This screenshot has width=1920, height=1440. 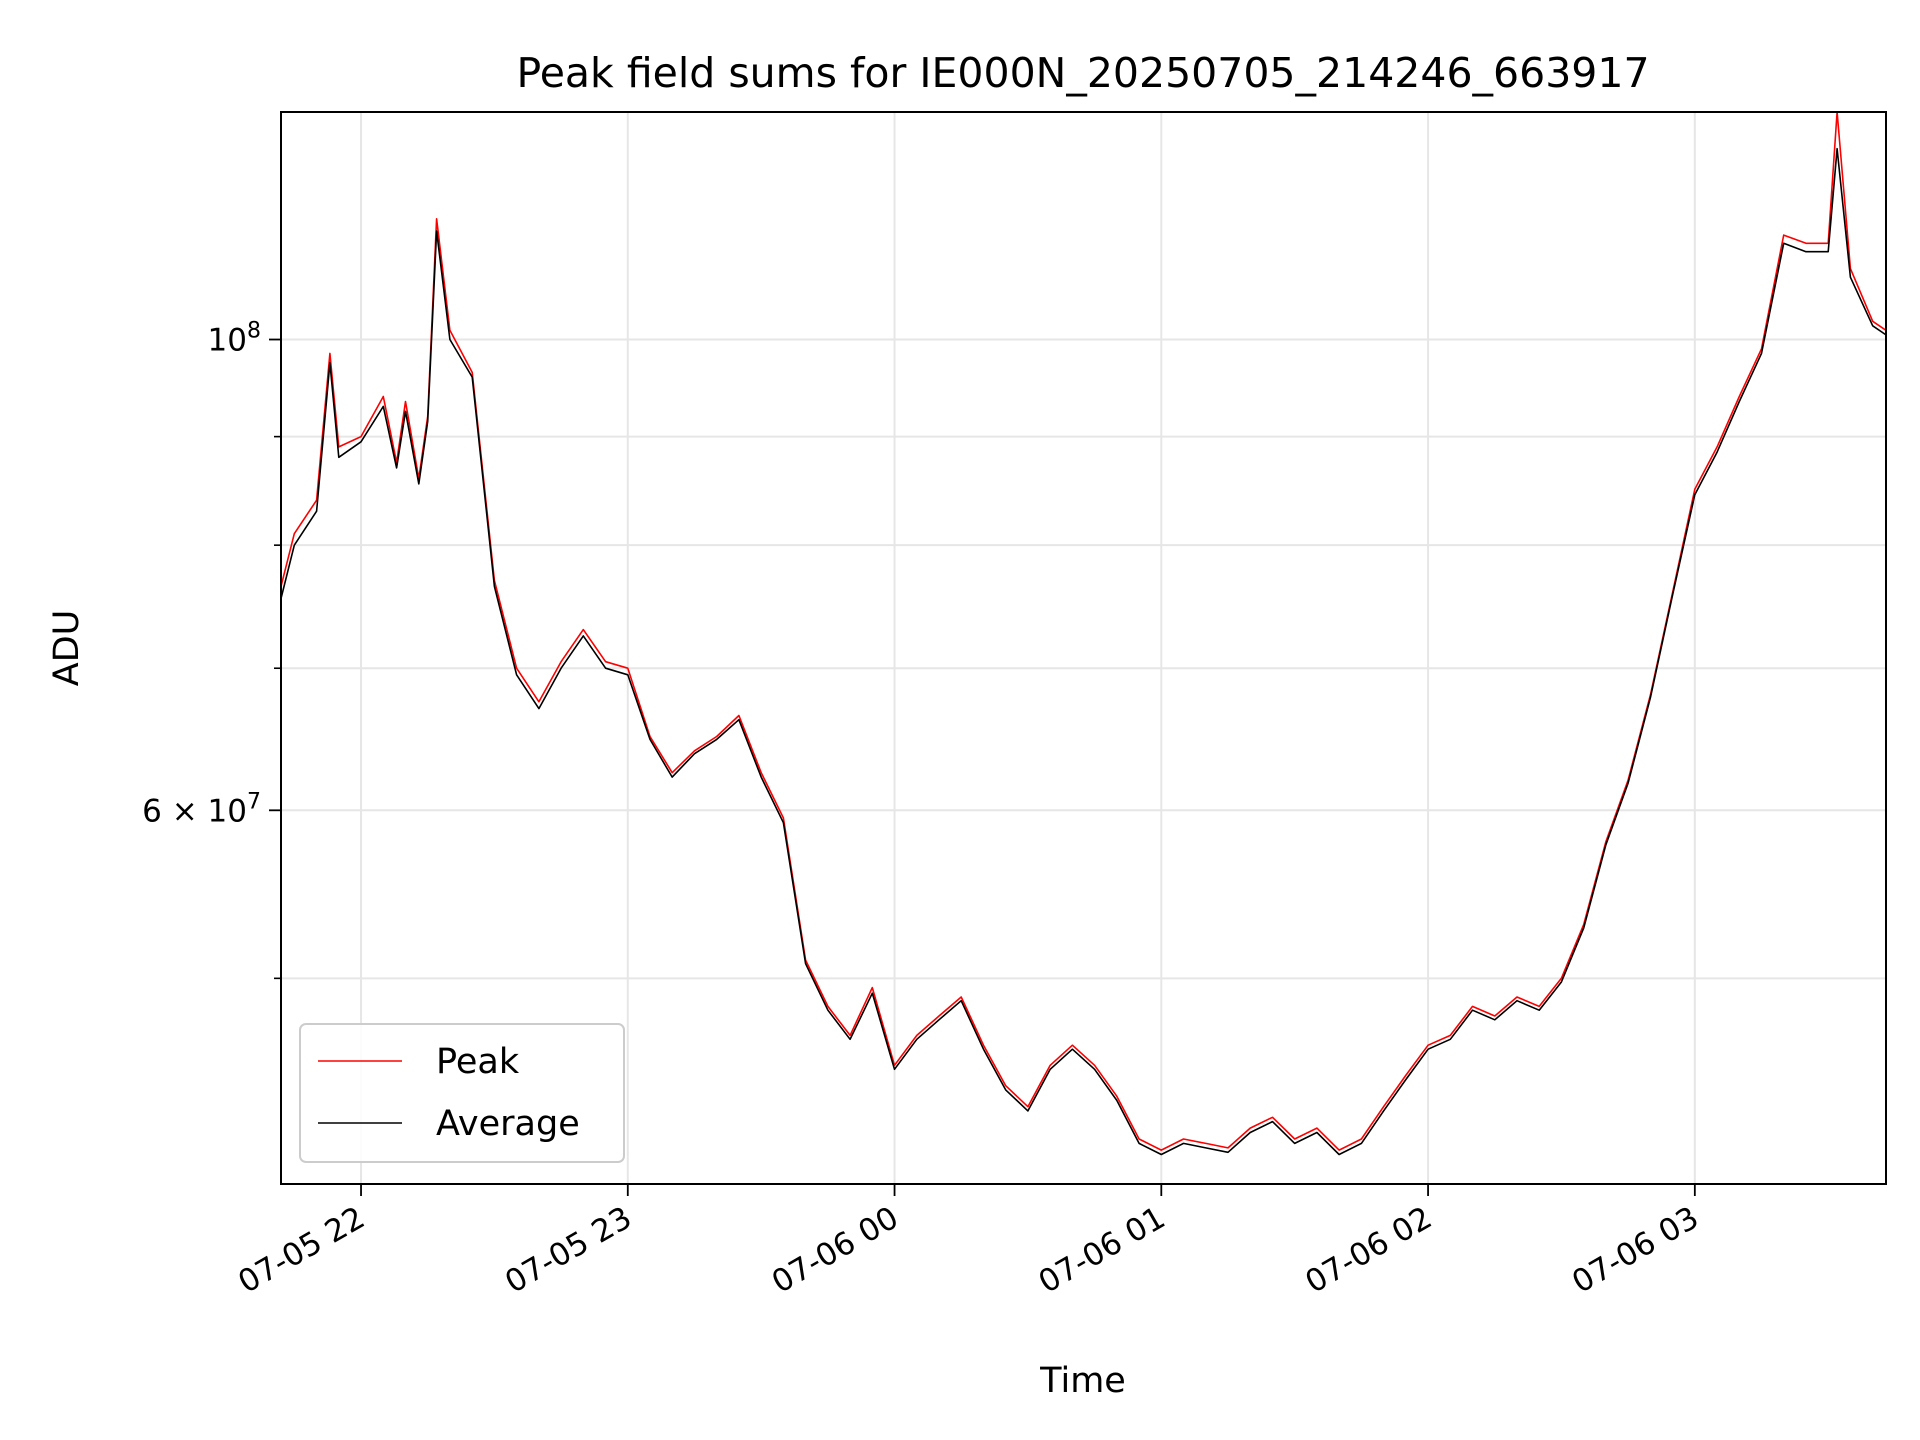 What do you see at coordinates (508, 1124) in the screenshot?
I see `legend-average-label: Average` at bounding box center [508, 1124].